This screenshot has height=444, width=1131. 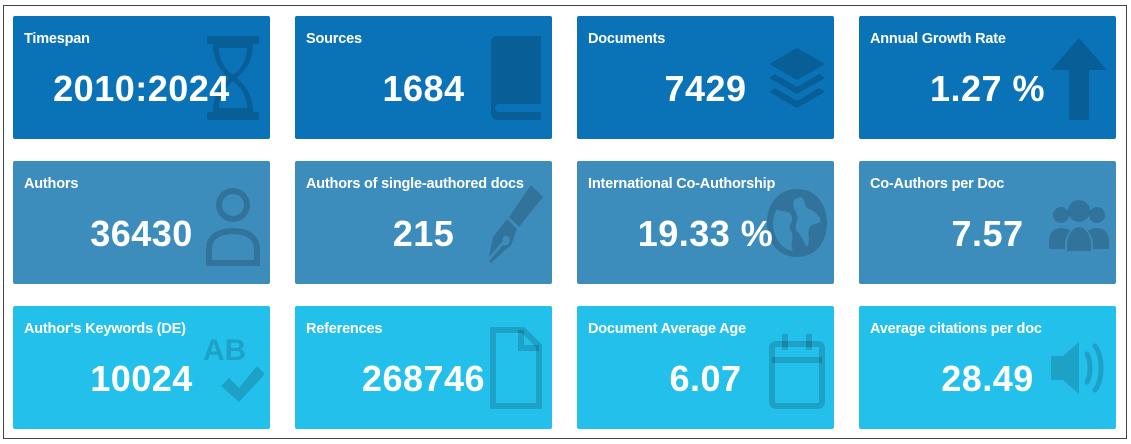 I want to click on box-value: 28.49, so click(x=987, y=378).